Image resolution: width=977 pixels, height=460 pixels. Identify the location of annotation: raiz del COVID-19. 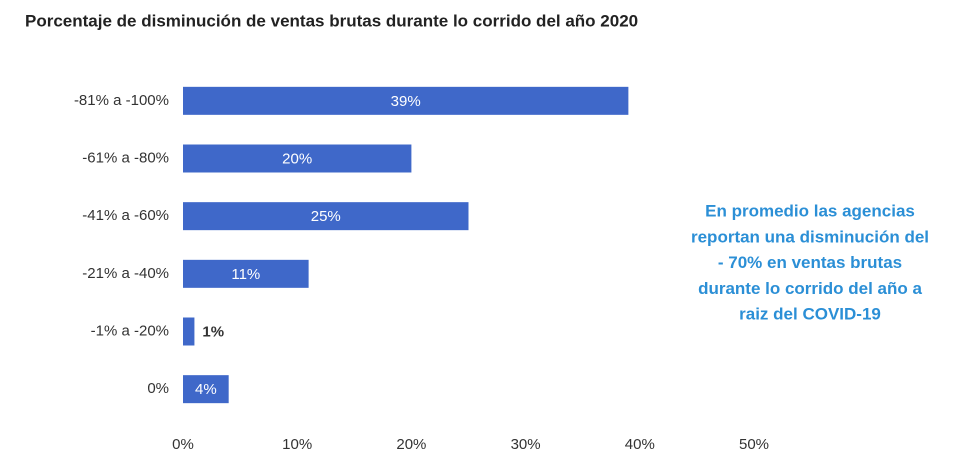
(810, 314).